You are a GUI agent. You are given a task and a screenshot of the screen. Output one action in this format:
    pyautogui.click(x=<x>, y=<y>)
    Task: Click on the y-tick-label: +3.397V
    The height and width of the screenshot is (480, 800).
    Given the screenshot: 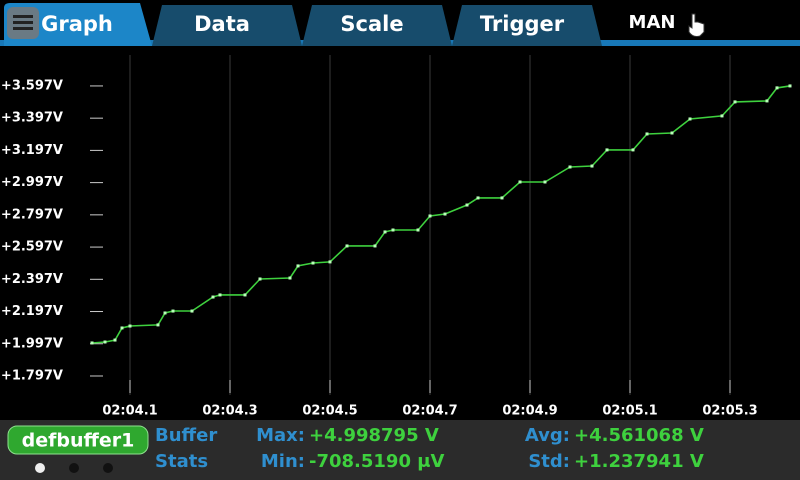 What is the action you would take?
    pyautogui.click(x=32, y=118)
    